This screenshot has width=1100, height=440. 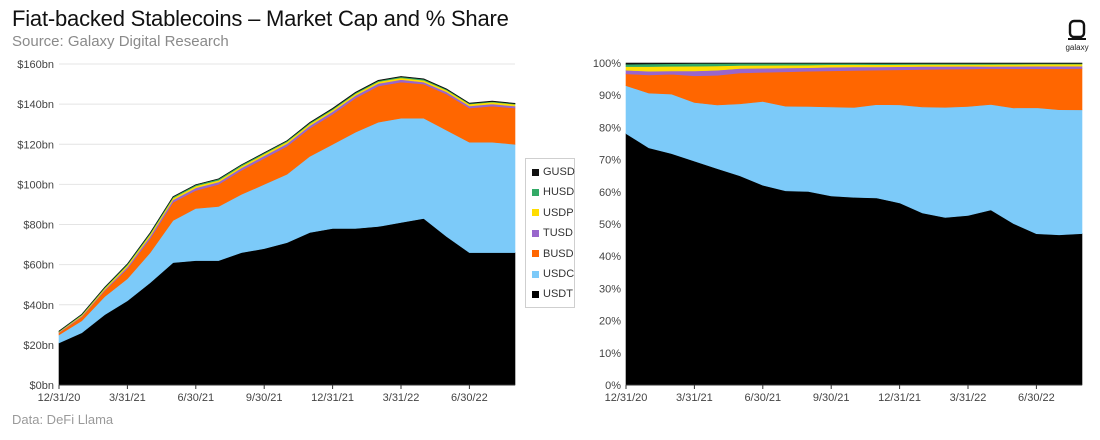 What do you see at coordinates (559, 274) in the screenshot?
I see `legend-label: USDC` at bounding box center [559, 274].